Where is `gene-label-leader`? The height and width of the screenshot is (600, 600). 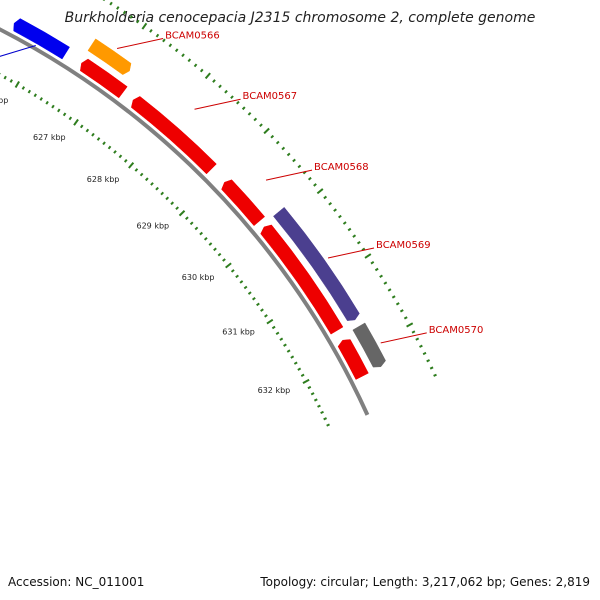 gene-label-leader is located at coordinates (403, 338).